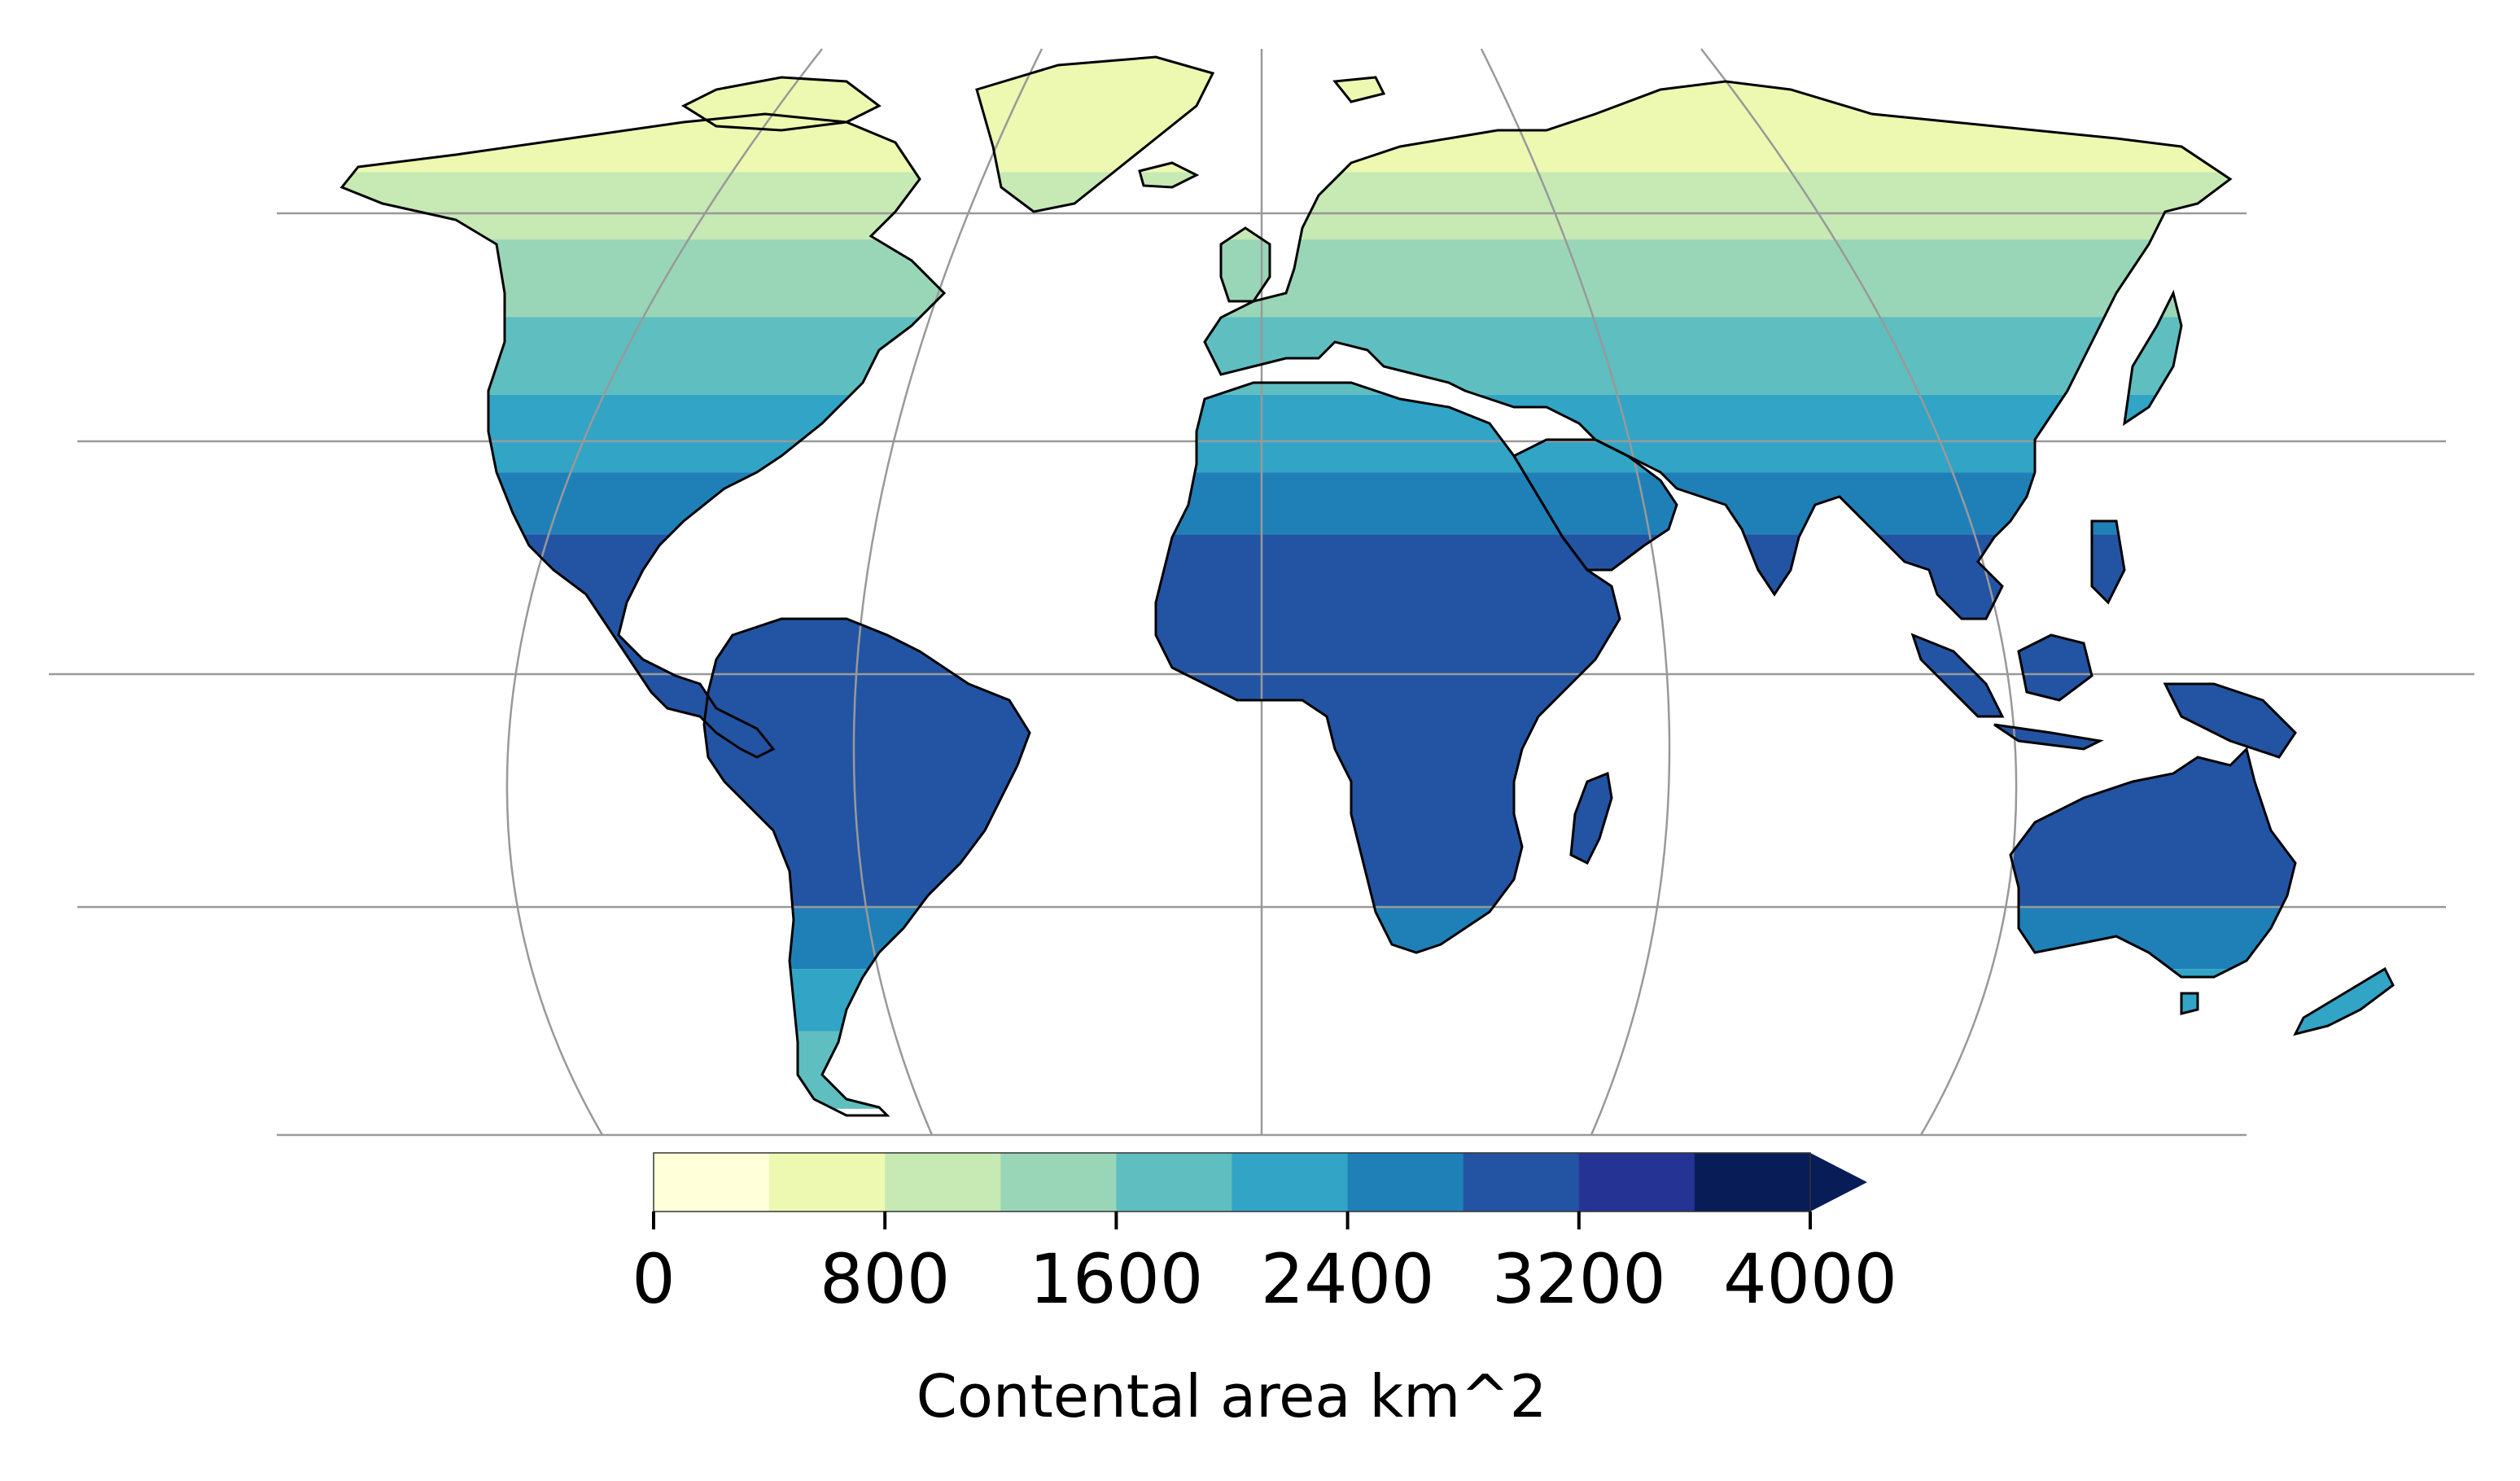 This screenshot has height=1481, width=2520. I want to click on colorbar-tick-label: 1600, so click(1117, 1279).